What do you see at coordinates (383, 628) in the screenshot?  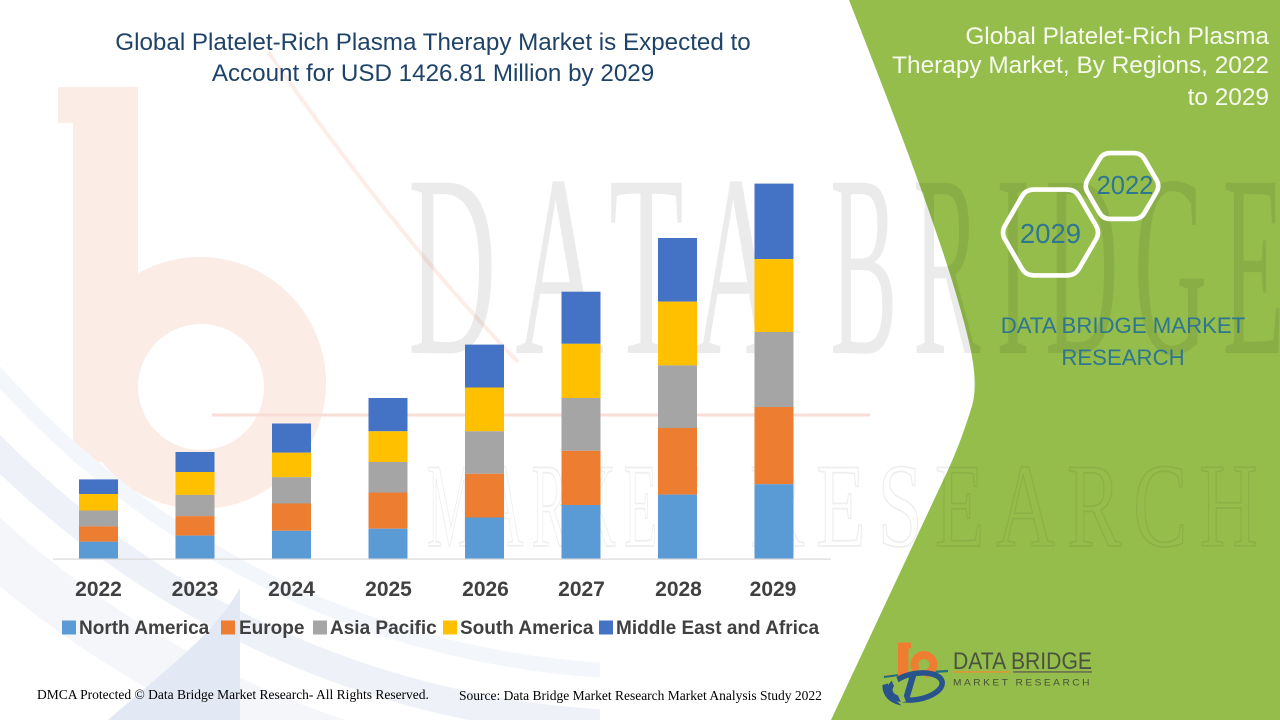 I see `svg-text: Asia Pacific` at bounding box center [383, 628].